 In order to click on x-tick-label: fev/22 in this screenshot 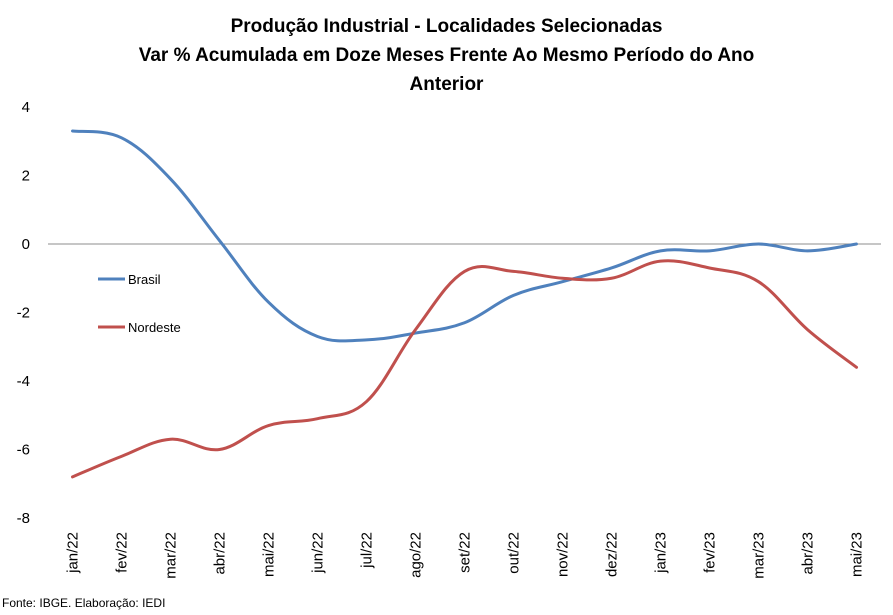, I will do `click(122, 552)`.